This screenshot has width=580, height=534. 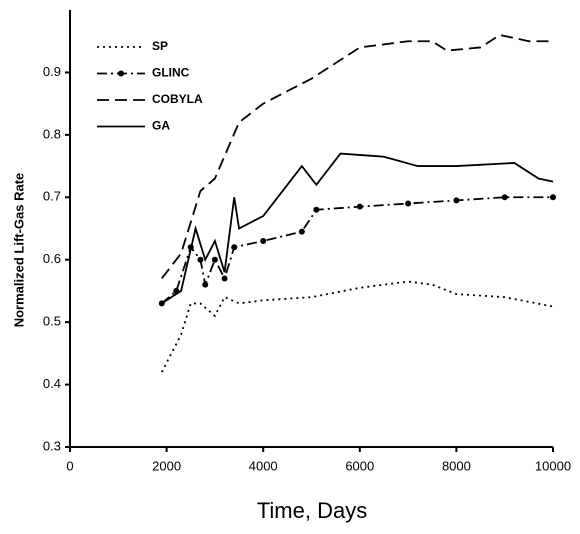 I want to click on x-axis-label: Time, Days, so click(x=312, y=510).